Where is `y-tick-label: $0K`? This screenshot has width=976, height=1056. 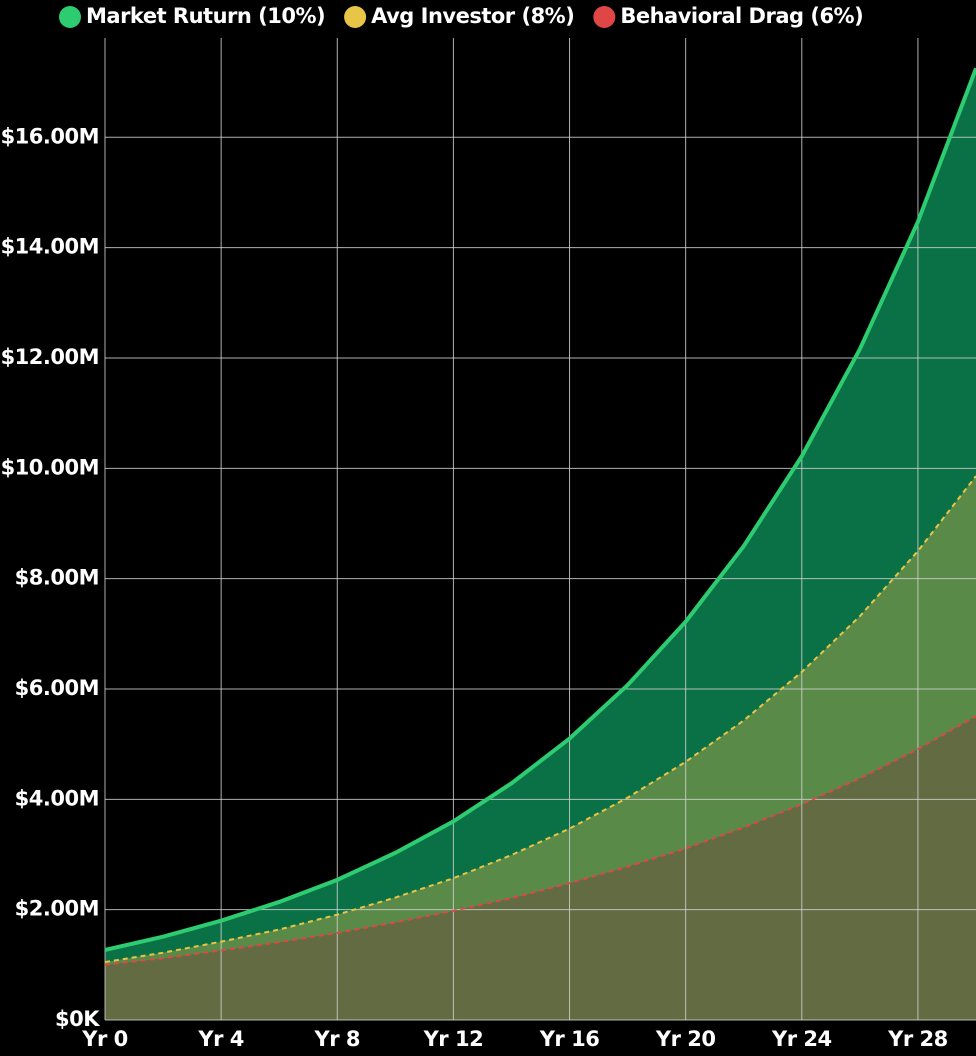
y-tick-label: $0K is located at coordinates (77, 1019).